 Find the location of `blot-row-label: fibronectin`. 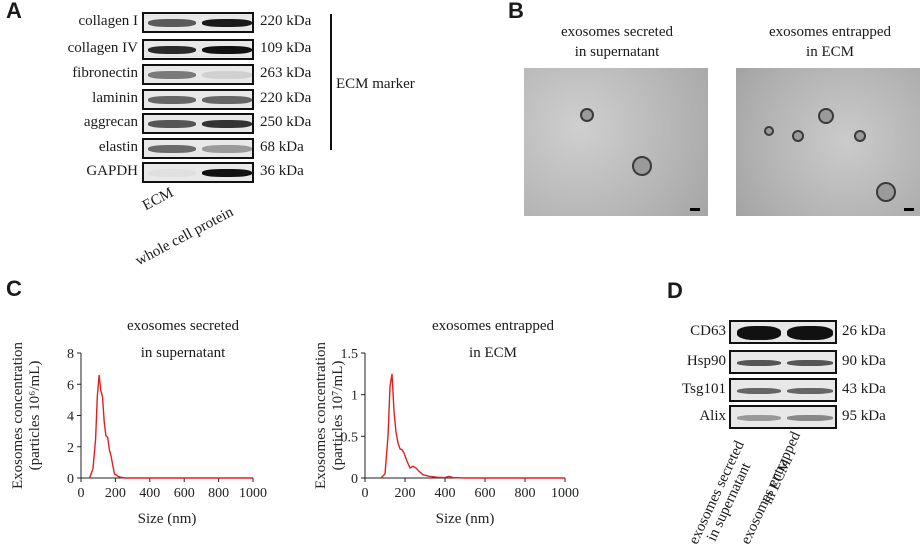

blot-row-label: fibronectin is located at coordinates (105, 73).